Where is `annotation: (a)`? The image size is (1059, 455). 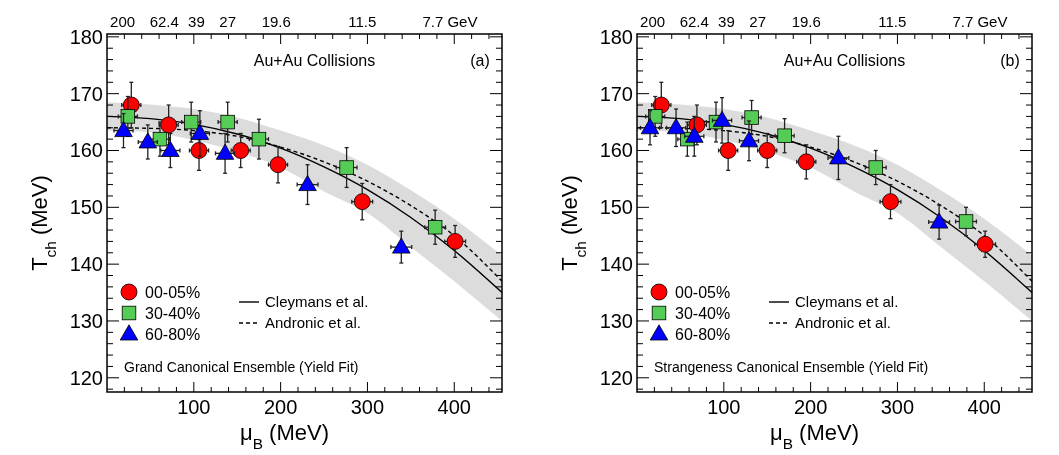
annotation: (a) is located at coordinates (480, 60).